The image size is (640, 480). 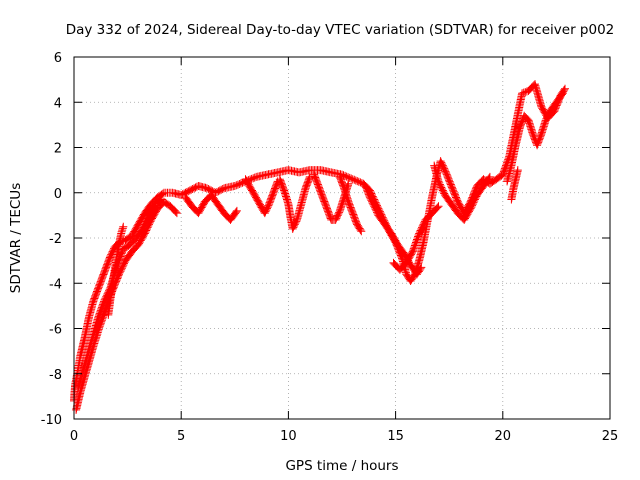 I want to click on y-tick-label: -4, so click(x=55, y=284).